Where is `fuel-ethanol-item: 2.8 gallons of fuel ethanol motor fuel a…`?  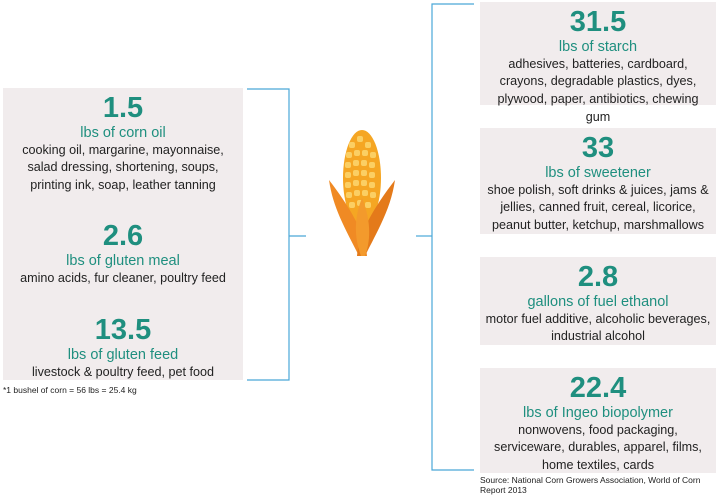 fuel-ethanol-item: 2.8 gallons of fuel ethanol motor fuel a… is located at coordinates (598, 301).